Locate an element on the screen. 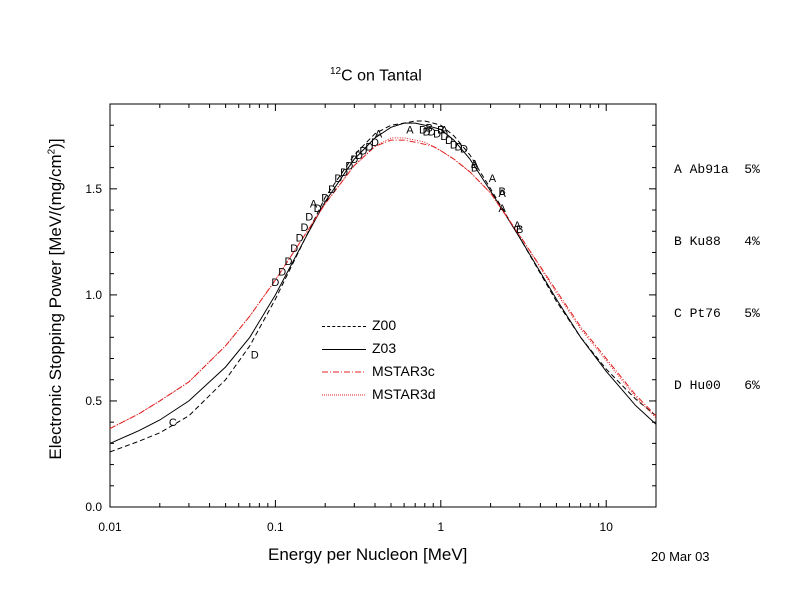 This screenshot has width=800, height=600. chart-title: 12C on Tantal is located at coordinates (376, 75).